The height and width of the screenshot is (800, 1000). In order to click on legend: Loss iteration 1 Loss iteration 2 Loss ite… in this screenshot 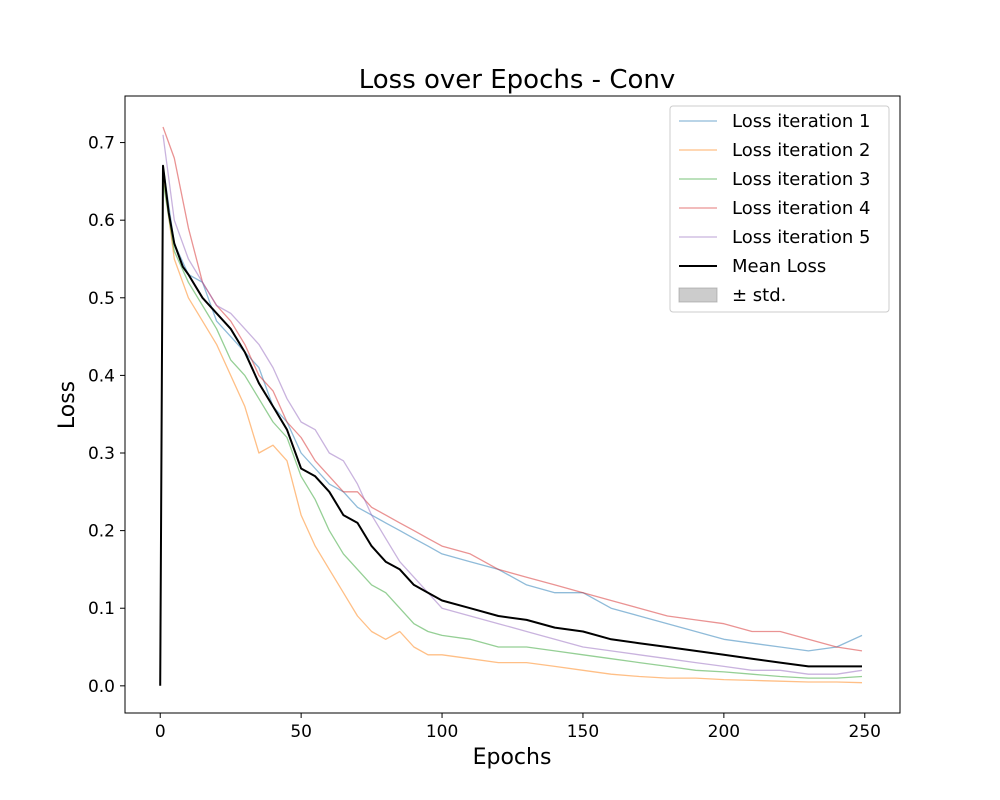, I will do `click(779, 209)`.